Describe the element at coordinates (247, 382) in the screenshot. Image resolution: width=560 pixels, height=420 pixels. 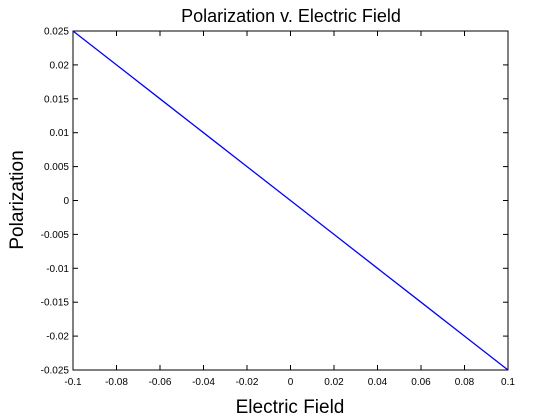
I see `x-tick-label: -0.02` at that location.